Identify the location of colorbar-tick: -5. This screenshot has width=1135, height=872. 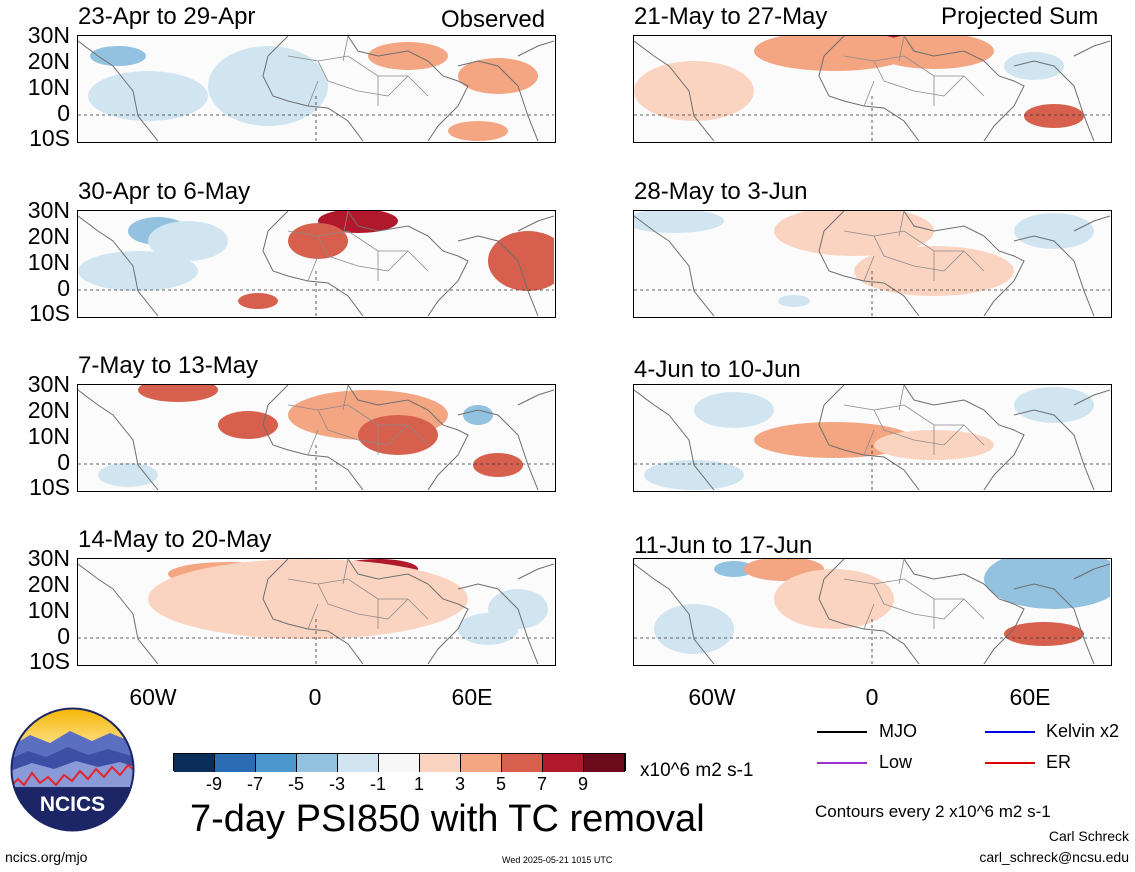
(295, 784).